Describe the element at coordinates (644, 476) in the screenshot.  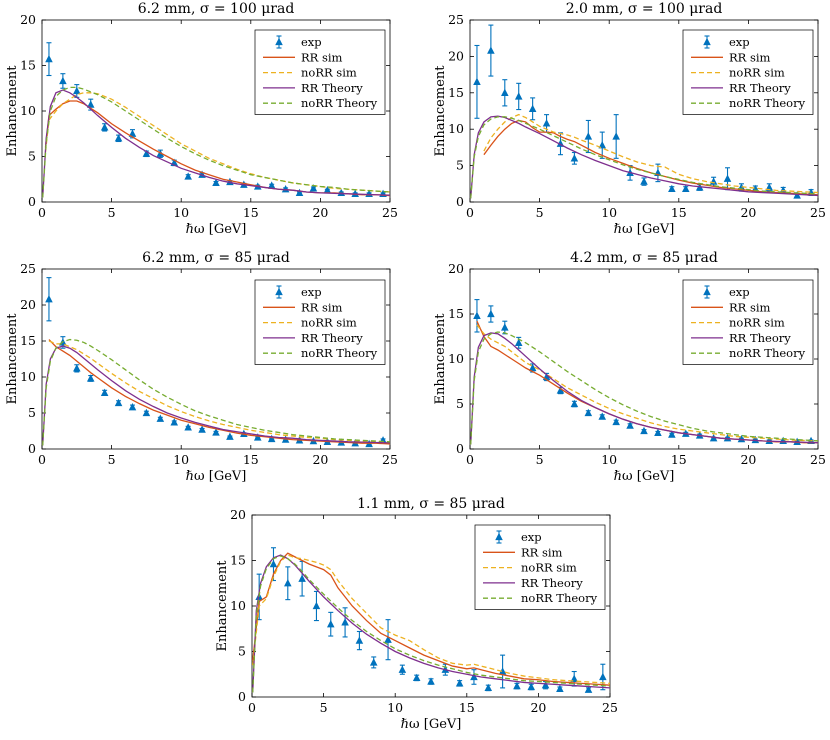
I see `x-axis-label: ℏω [GeV]` at that location.